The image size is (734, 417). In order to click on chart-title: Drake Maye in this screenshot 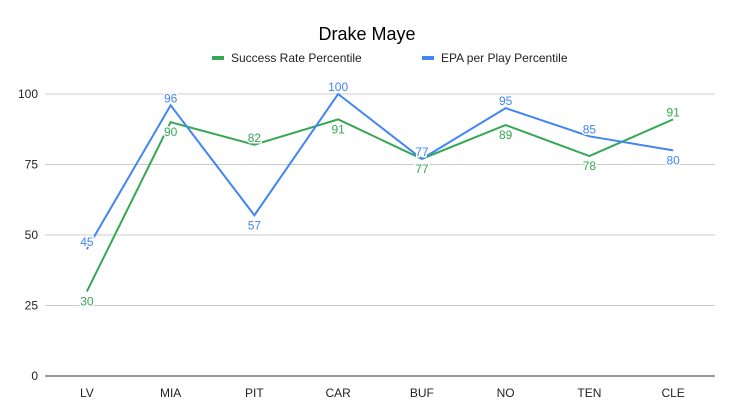, I will do `click(366, 34)`.